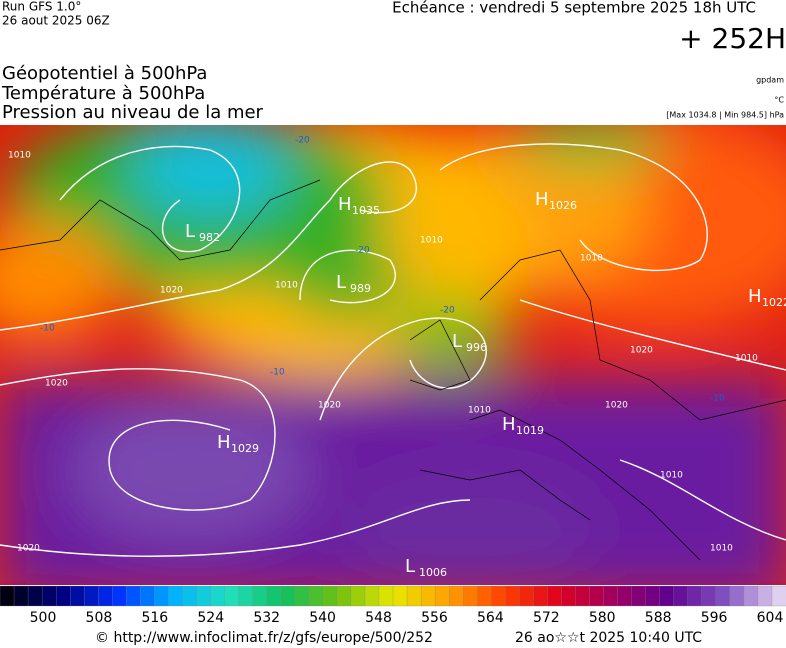 The height and width of the screenshot is (648, 786). I want to click on colorbar-label: 548, so click(378, 618).